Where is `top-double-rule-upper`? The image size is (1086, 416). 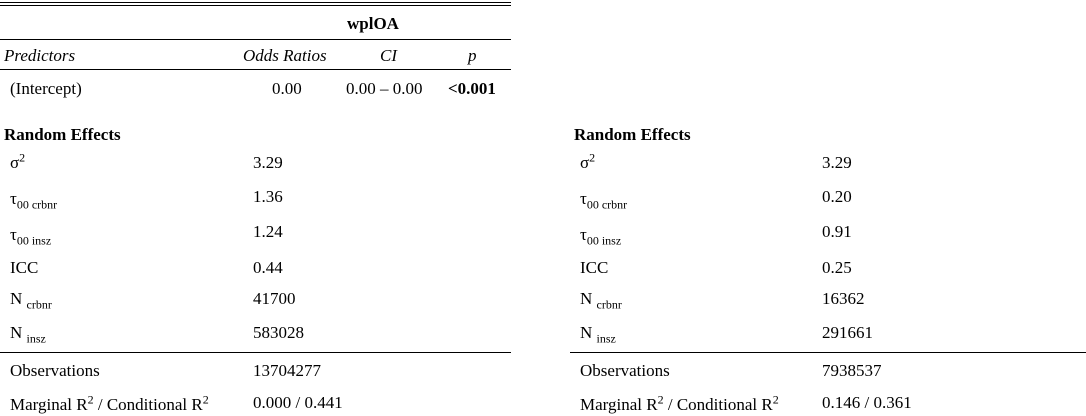 top-double-rule-upper is located at coordinates (255, 2).